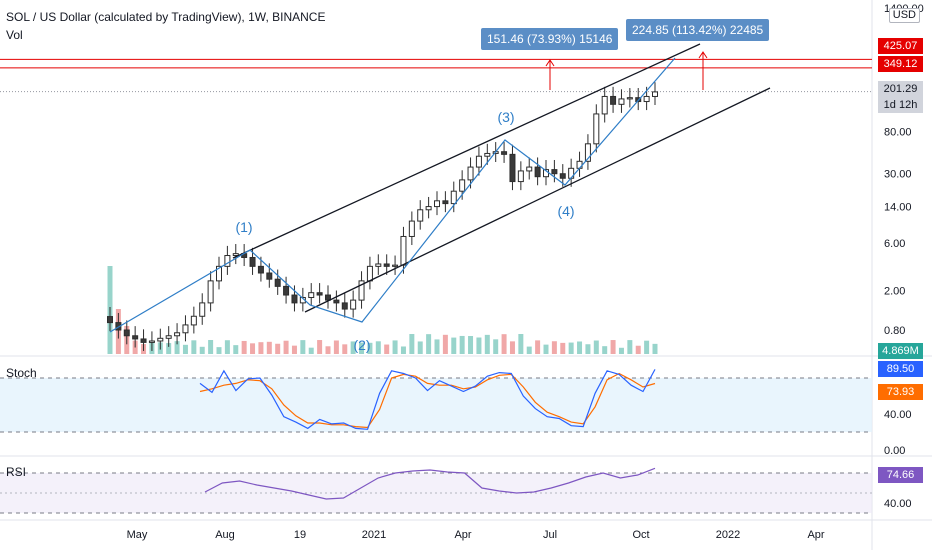  I want to click on time-tick-label: 2022, so click(728, 535).